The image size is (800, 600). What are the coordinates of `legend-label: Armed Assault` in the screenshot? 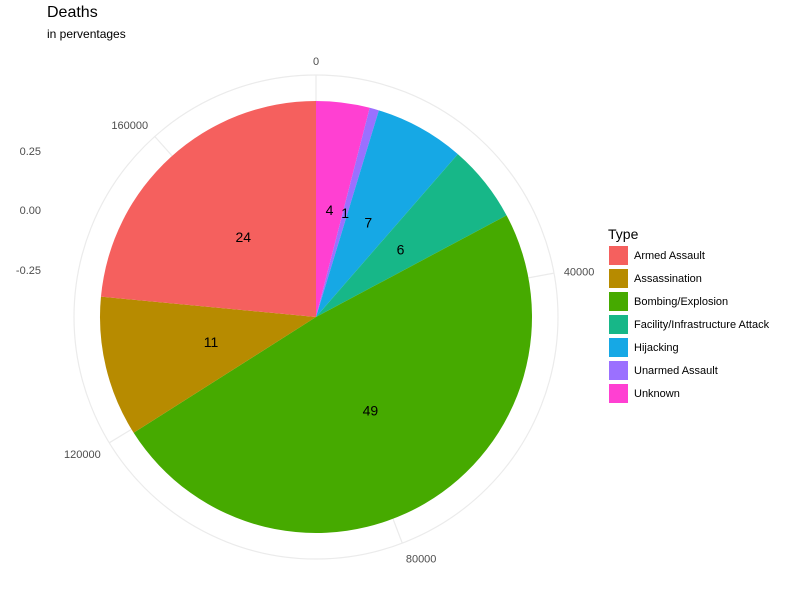 It's located at (669, 255).